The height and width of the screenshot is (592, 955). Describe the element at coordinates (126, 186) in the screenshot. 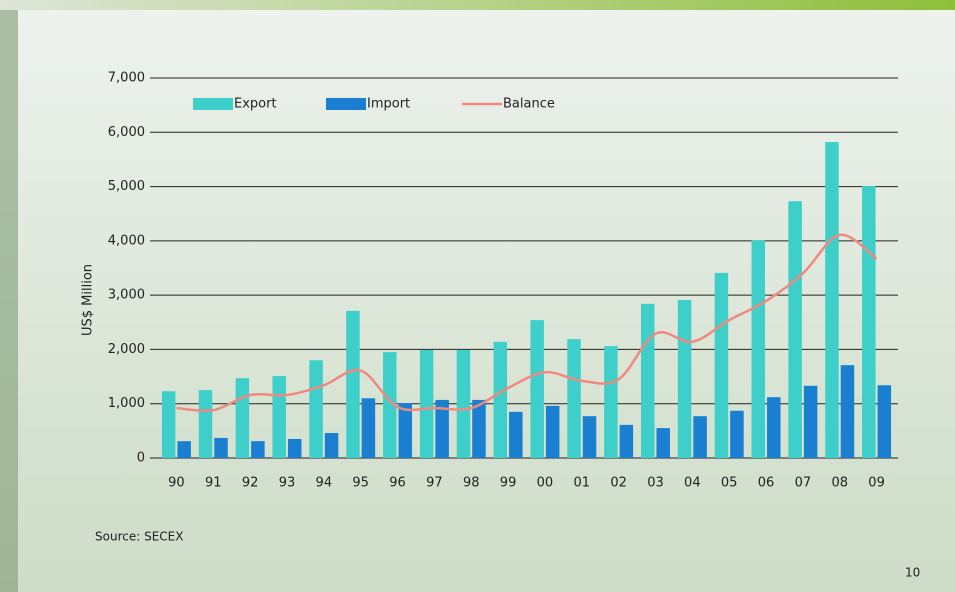

I see `y-tick-label: 5,000` at that location.